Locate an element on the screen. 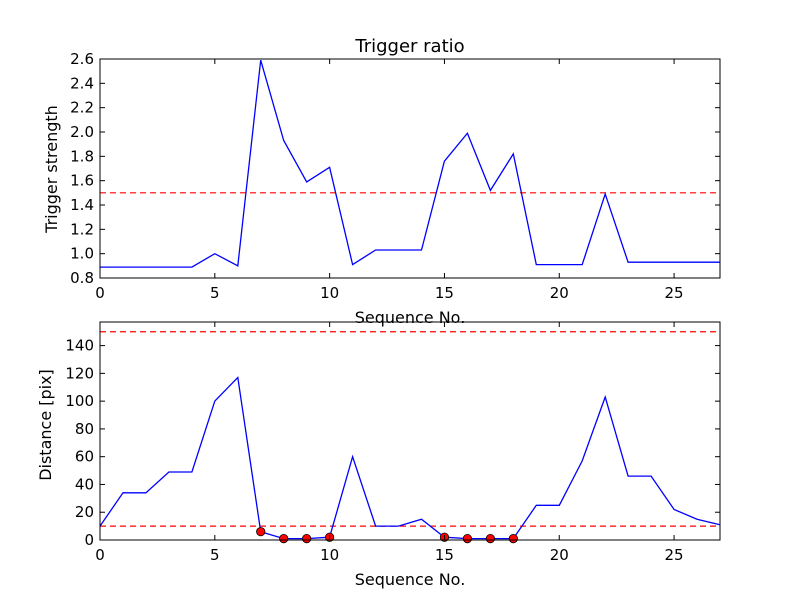 This screenshot has width=800, height=600. y-tick-label: 0 is located at coordinates (89, 540).